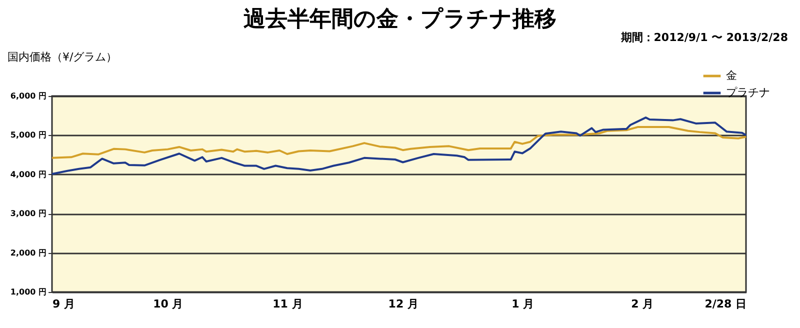 This screenshot has height=328, width=800. I want to click on y-tick-label: 6,000 円, so click(28, 96).